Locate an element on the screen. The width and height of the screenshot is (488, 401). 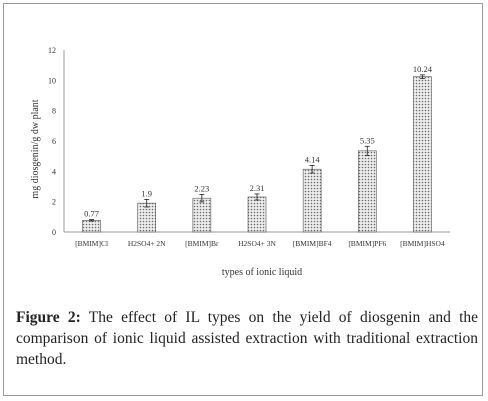
x-tick-label: [BMIM]Cl is located at coordinates (91, 243).